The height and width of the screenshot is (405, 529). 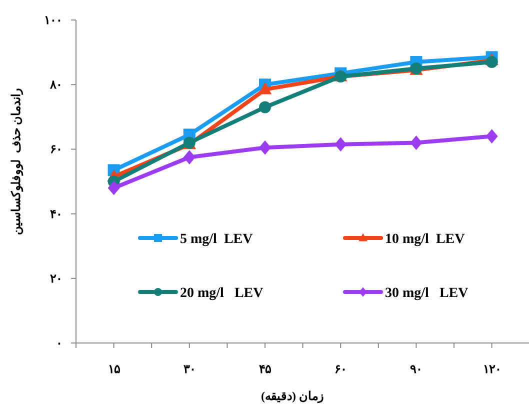 What do you see at coordinates (416, 369) in the screenshot?
I see `x-tick-label: ۹۰` at bounding box center [416, 369].